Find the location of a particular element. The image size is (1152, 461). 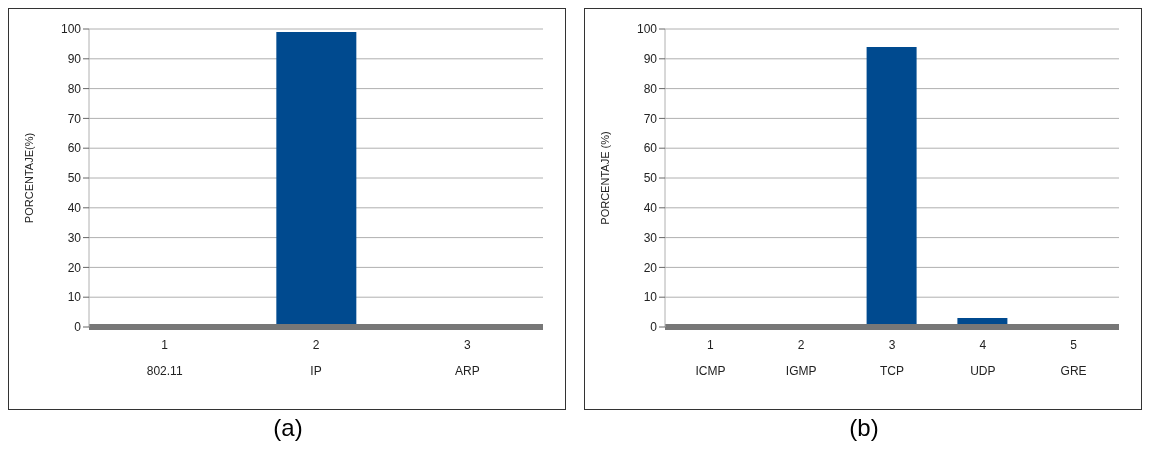

x-tick-label: 1 ICMP is located at coordinates (710, 358).